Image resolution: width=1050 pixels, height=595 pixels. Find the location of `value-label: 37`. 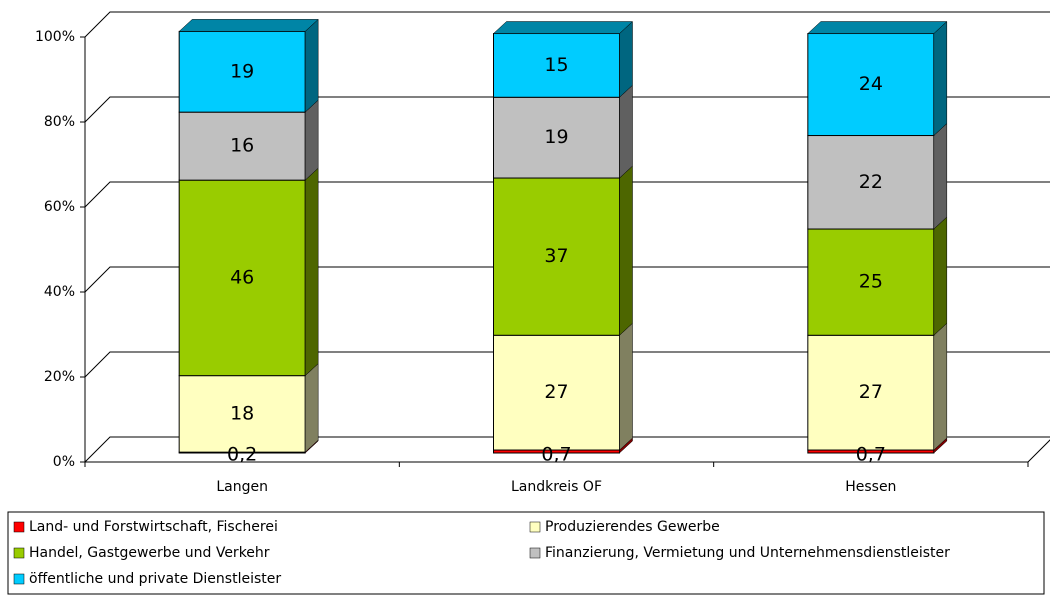

value-label: 37 is located at coordinates (556, 256).